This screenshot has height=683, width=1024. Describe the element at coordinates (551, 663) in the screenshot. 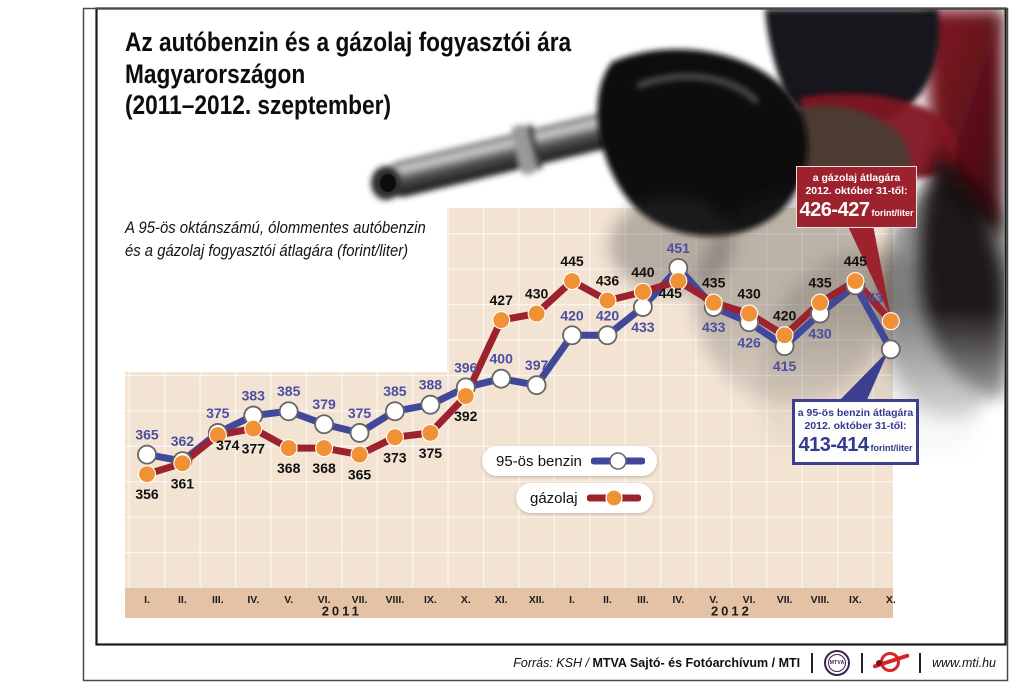

I see `source-prefix: Forrás: KSH /` at that location.